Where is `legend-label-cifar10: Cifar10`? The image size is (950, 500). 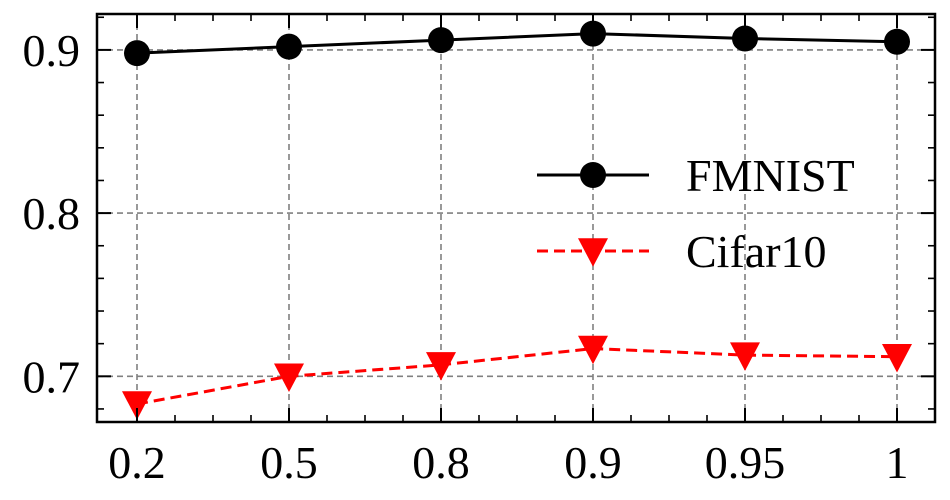
legend-label-cifar10: Cifar10 is located at coordinates (756, 251).